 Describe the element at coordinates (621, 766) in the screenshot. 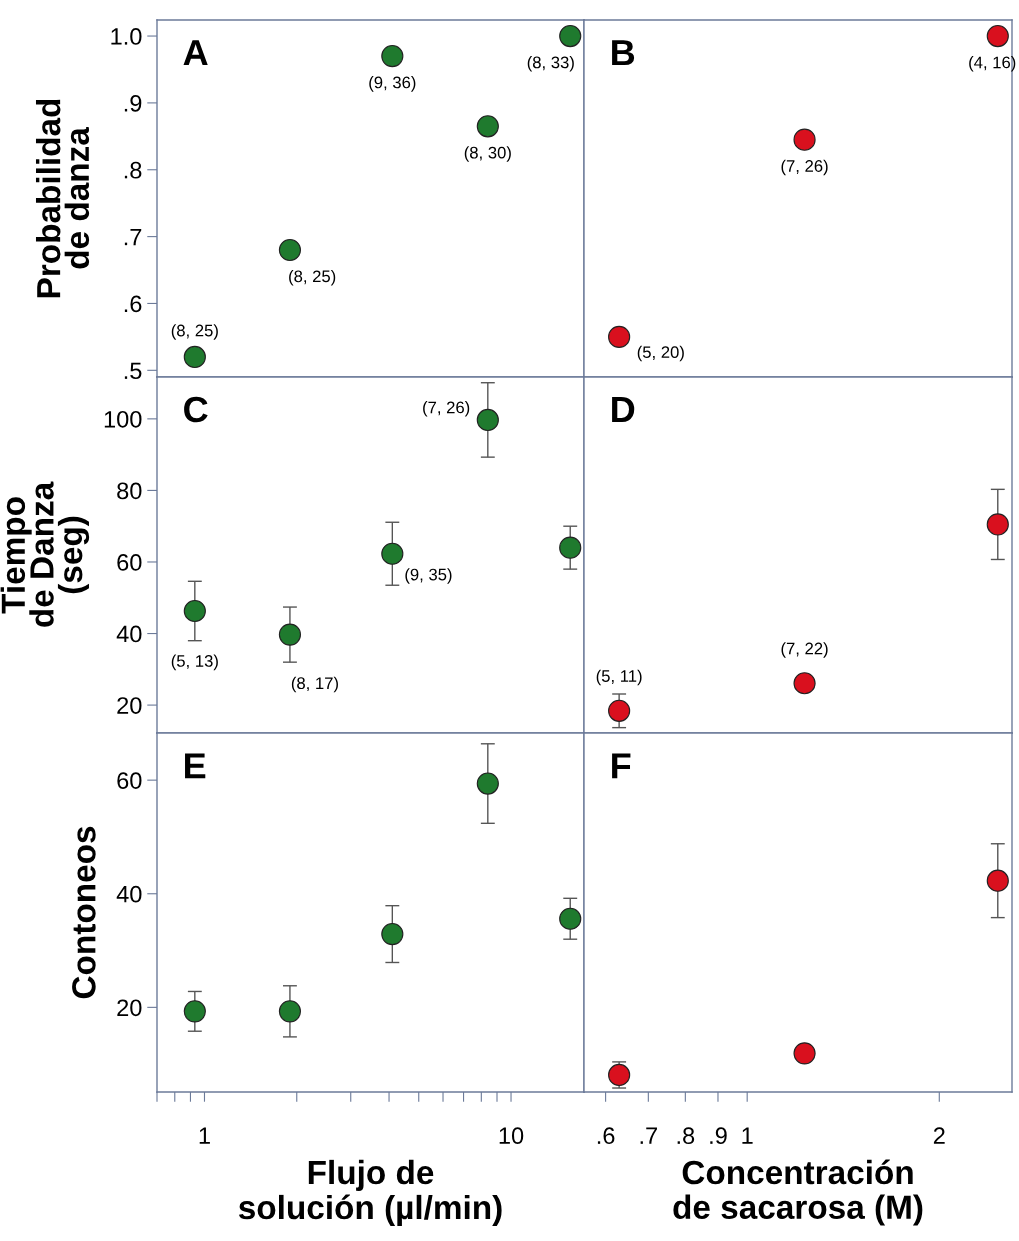

I see `annotation: F` at that location.